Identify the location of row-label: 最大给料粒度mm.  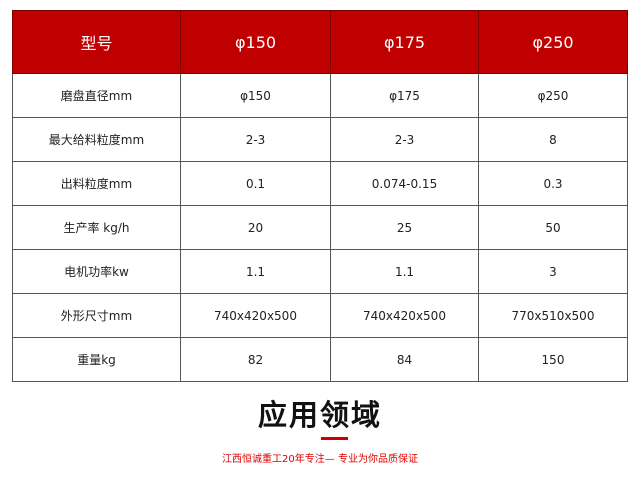
(96, 139).